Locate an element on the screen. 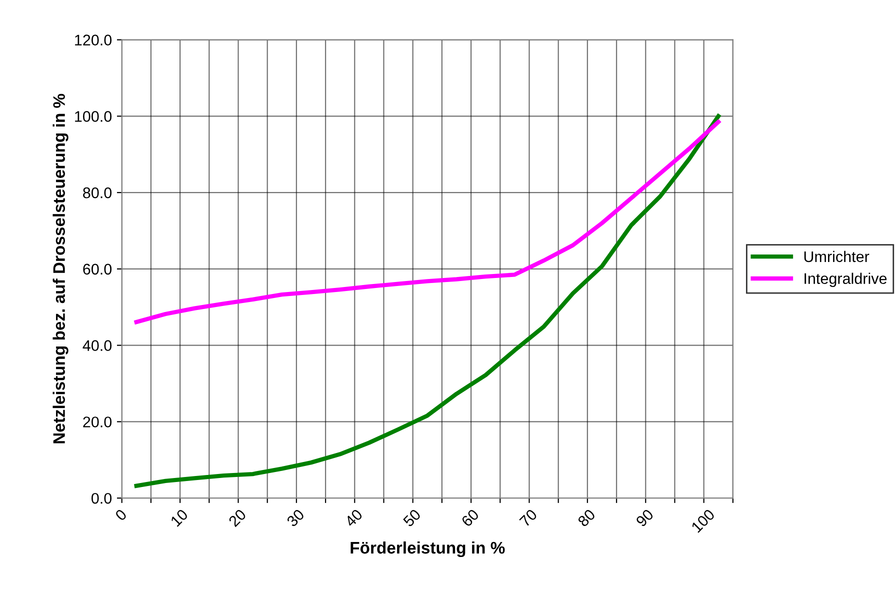  legend-label: Umrichter is located at coordinates (837, 256).